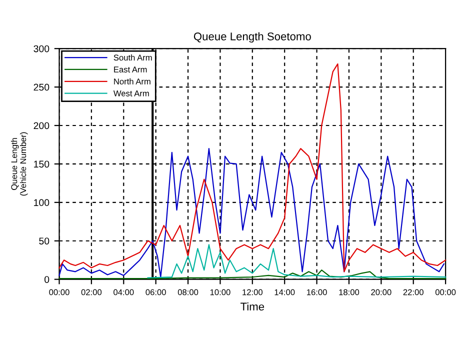  Describe the element at coordinates (252, 292) in the screenshot. I see `x-tick-label: 12:00` at that location.